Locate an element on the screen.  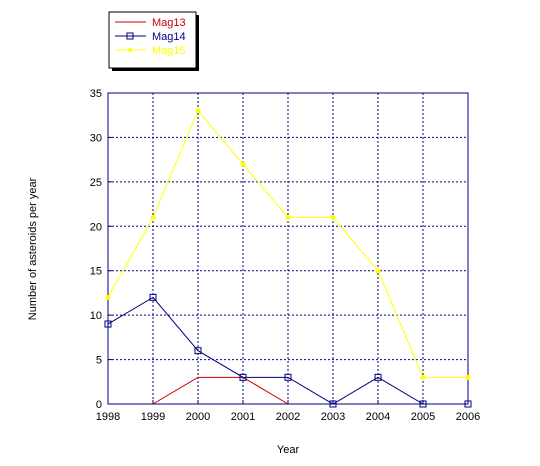
series-mag13 is located at coordinates (220, 390).